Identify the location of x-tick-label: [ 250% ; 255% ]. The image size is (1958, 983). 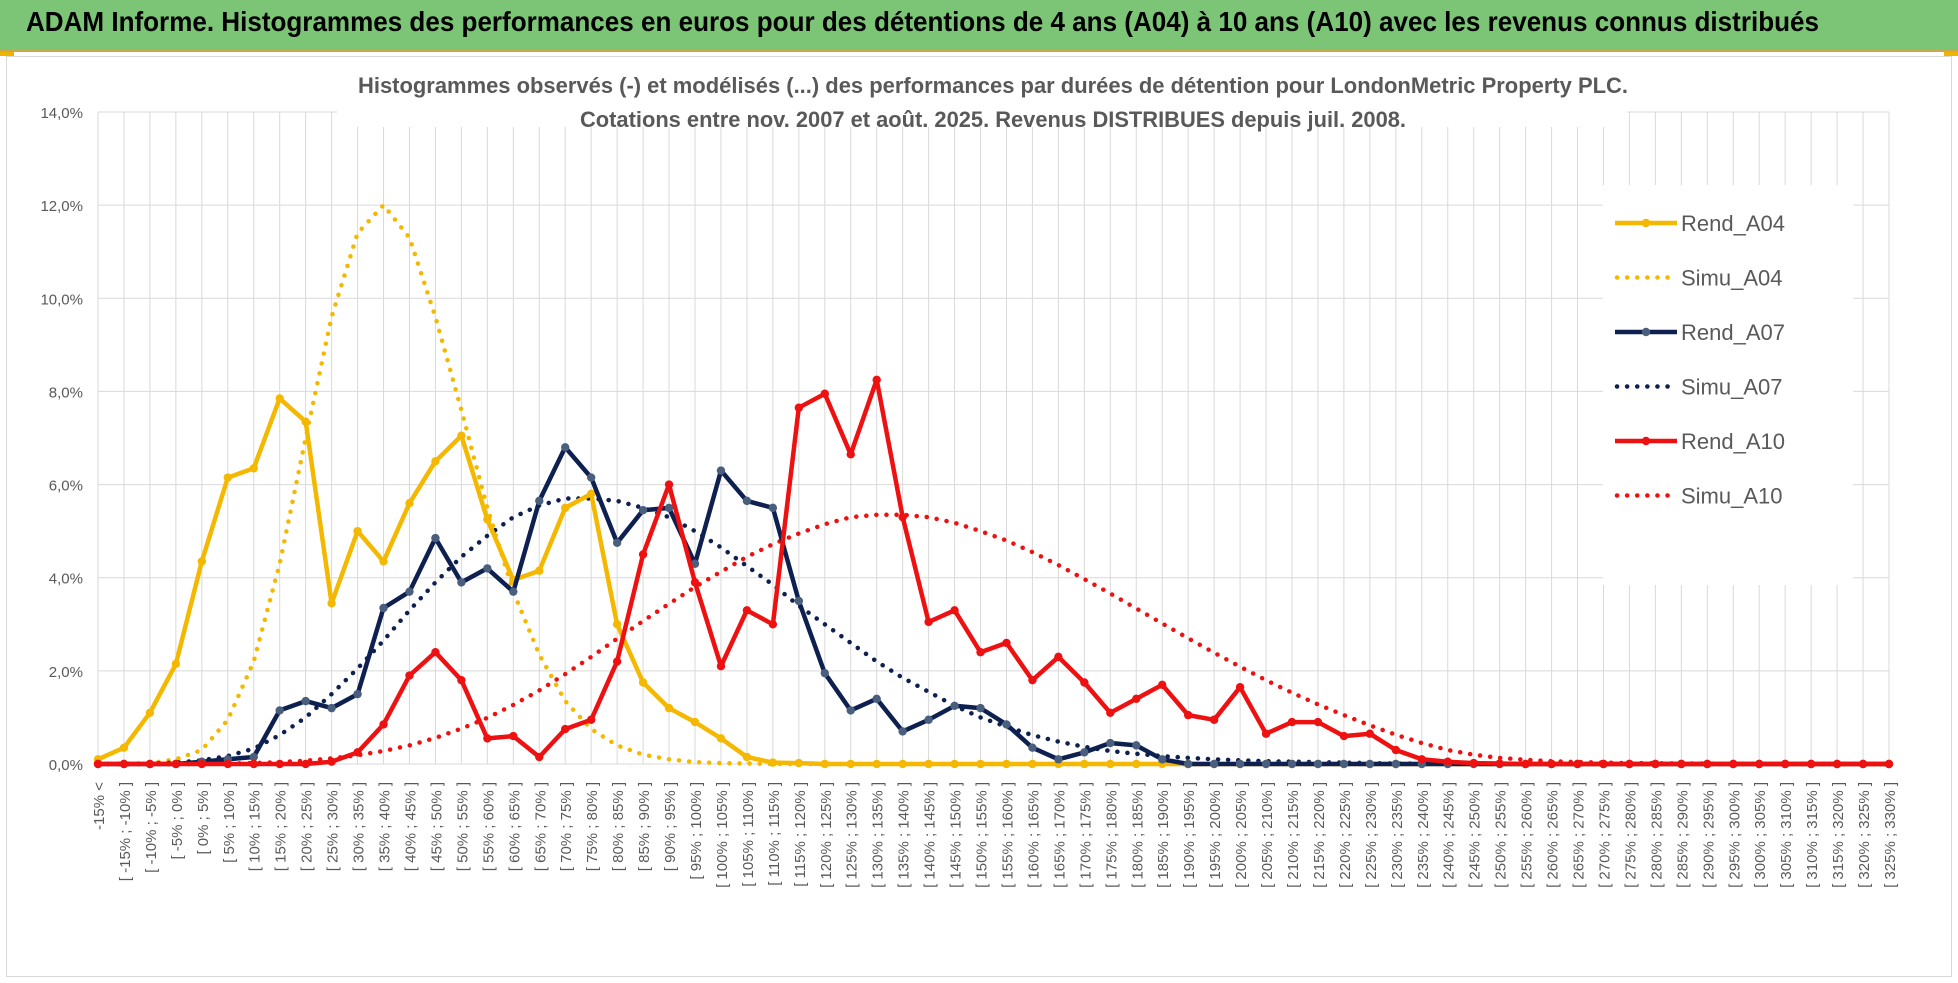
(1501, 835).